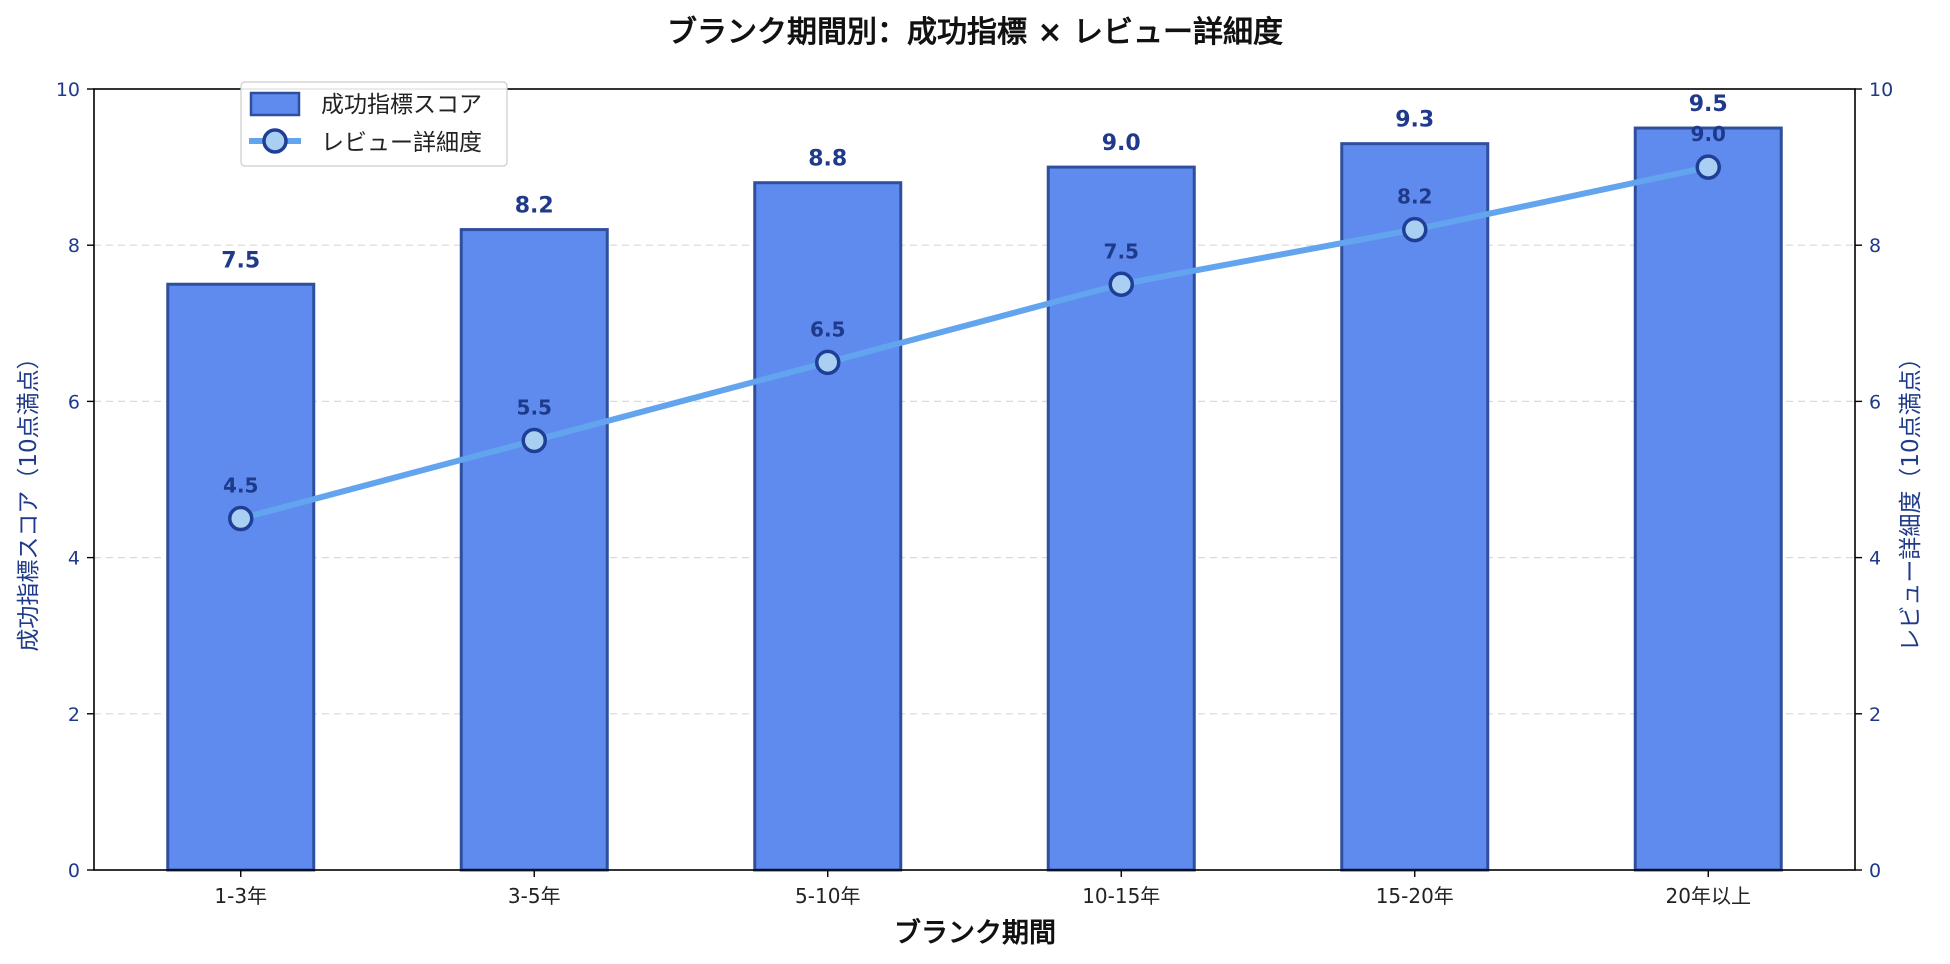 This screenshot has height=964, width=1950. I want to click on bar-value-label: 9.3, so click(1414, 120).